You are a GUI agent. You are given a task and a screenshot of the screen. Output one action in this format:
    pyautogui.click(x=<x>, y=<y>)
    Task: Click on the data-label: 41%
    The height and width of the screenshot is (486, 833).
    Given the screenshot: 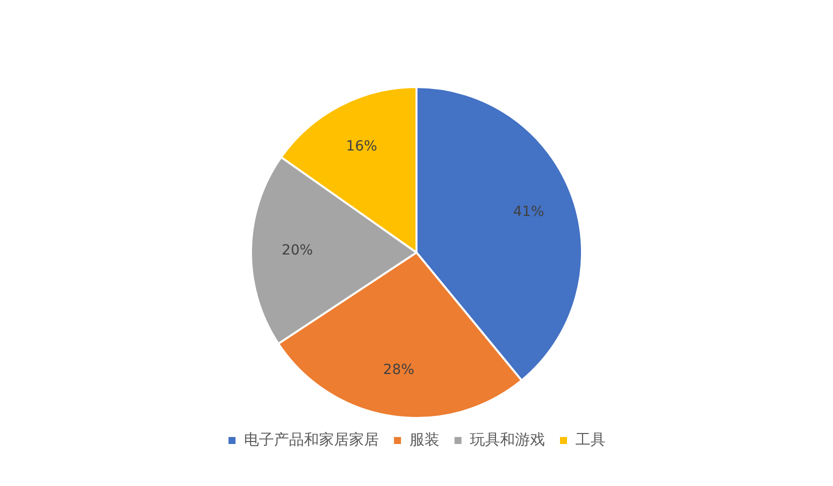 What is the action you would take?
    pyautogui.click(x=528, y=212)
    